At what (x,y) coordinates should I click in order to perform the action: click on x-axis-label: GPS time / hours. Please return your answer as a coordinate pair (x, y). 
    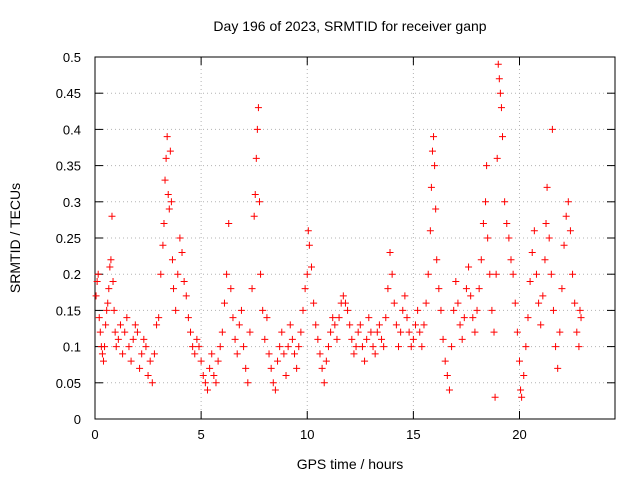
    Looking at the image, I should click on (350, 464).